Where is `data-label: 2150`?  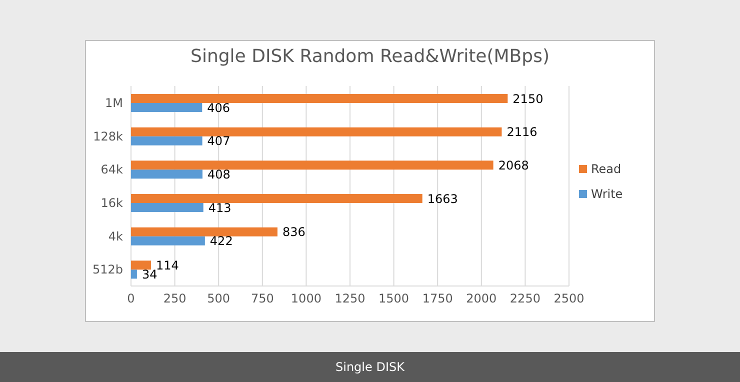 data-label: 2150 is located at coordinates (528, 99).